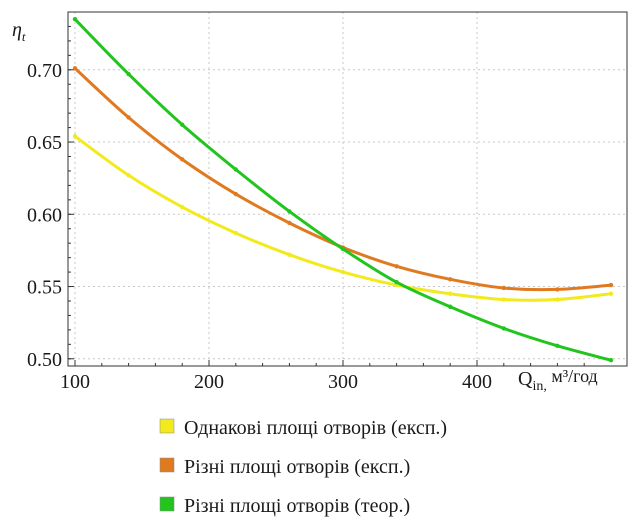 This screenshot has height=520, width=642. I want to click on y-tick-label: 0.50, so click(44, 360).